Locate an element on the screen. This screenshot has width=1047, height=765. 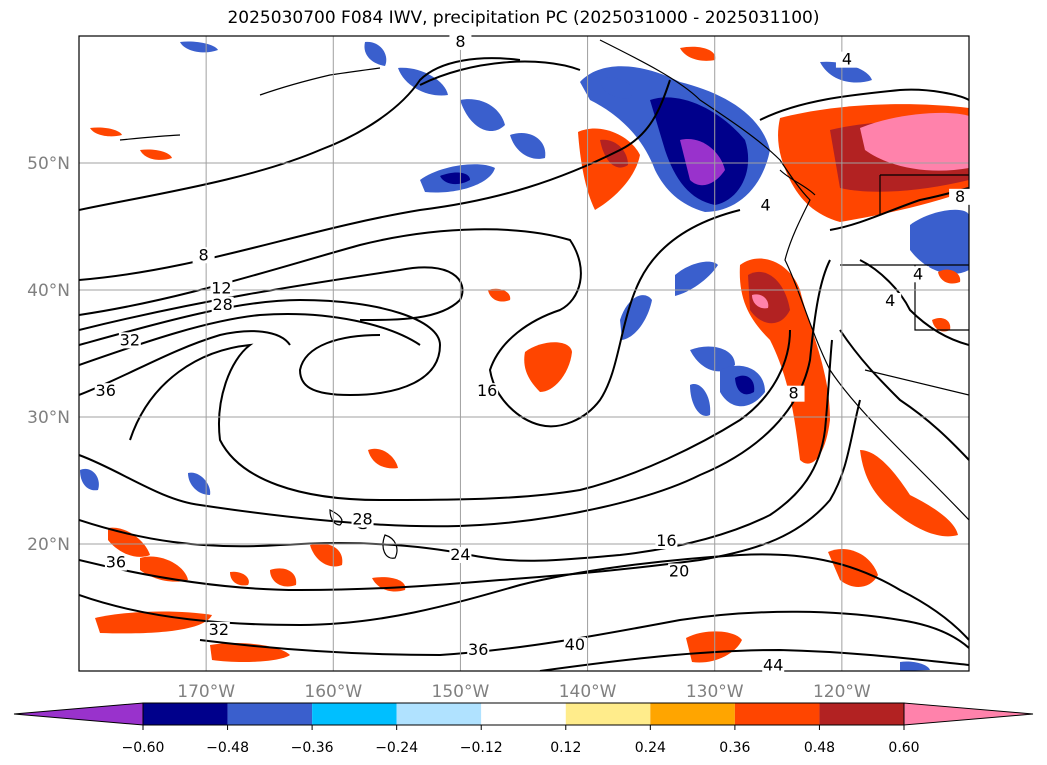
contour-label: 16 is located at coordinates (666, 540).